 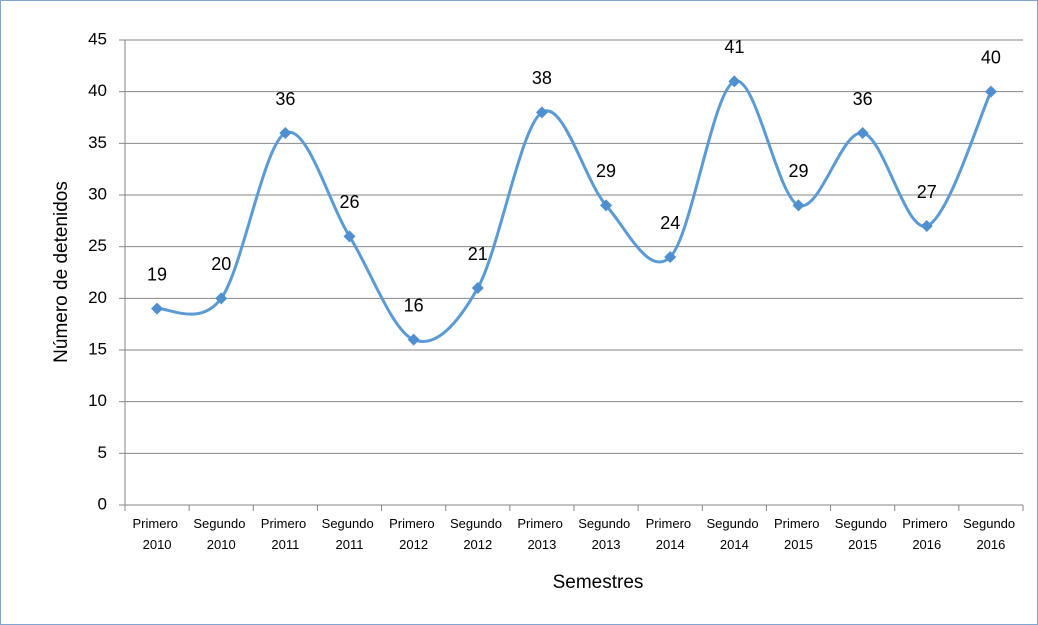 What do you see at coordinates (221, 534) in the screenshot?
I see `x-tick-label: Segundo 2010` at bounding box center [221, 534].